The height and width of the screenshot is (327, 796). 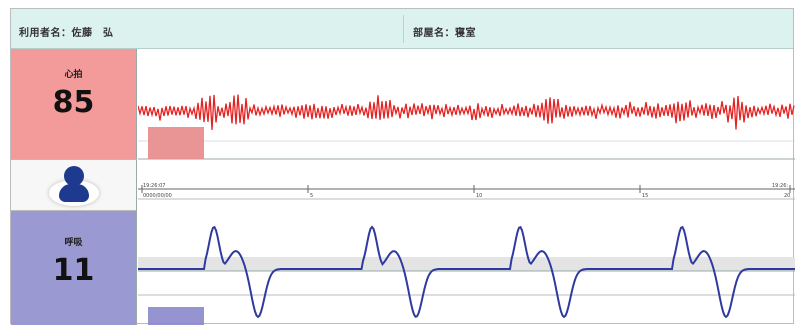 What do you see at coordinates (176, 143) in the screenshot?
I see `heart-rate-level-bar` at bounding box center [176, 143].